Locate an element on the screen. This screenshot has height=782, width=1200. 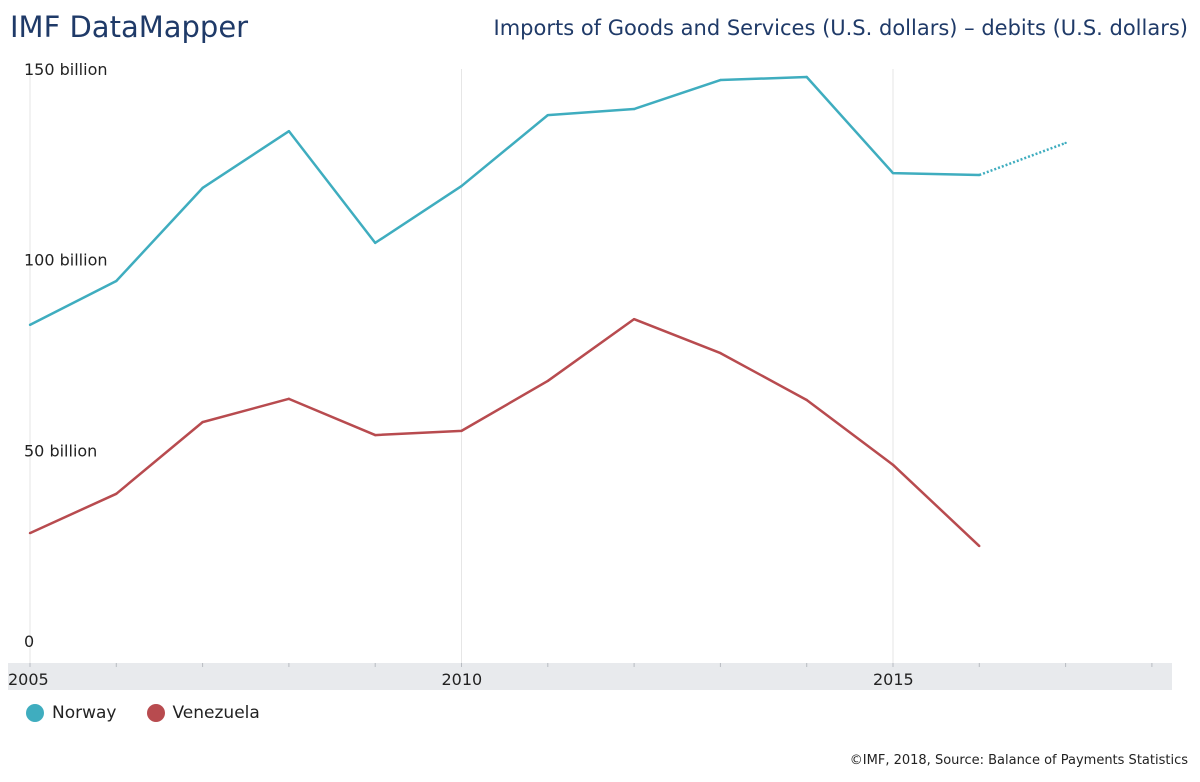
x-axis-band is located at coordinates (590, 676).